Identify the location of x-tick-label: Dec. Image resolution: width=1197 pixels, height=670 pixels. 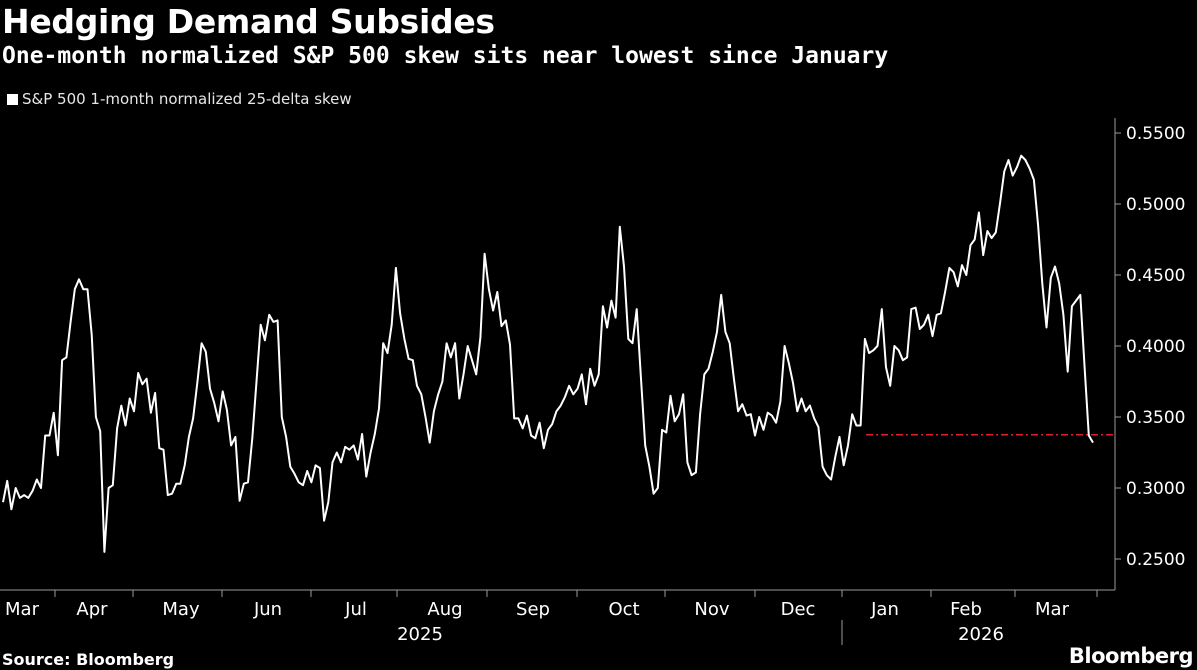
(798, 609).